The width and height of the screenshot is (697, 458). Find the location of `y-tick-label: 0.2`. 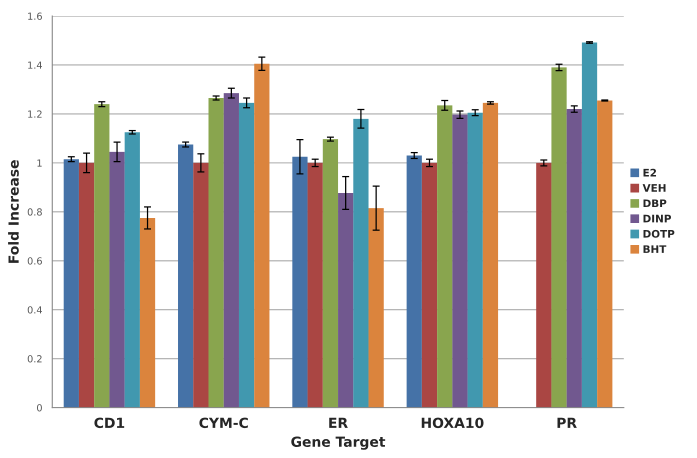

y-tick-label: 0.2 is located at coordinates (35, 359).